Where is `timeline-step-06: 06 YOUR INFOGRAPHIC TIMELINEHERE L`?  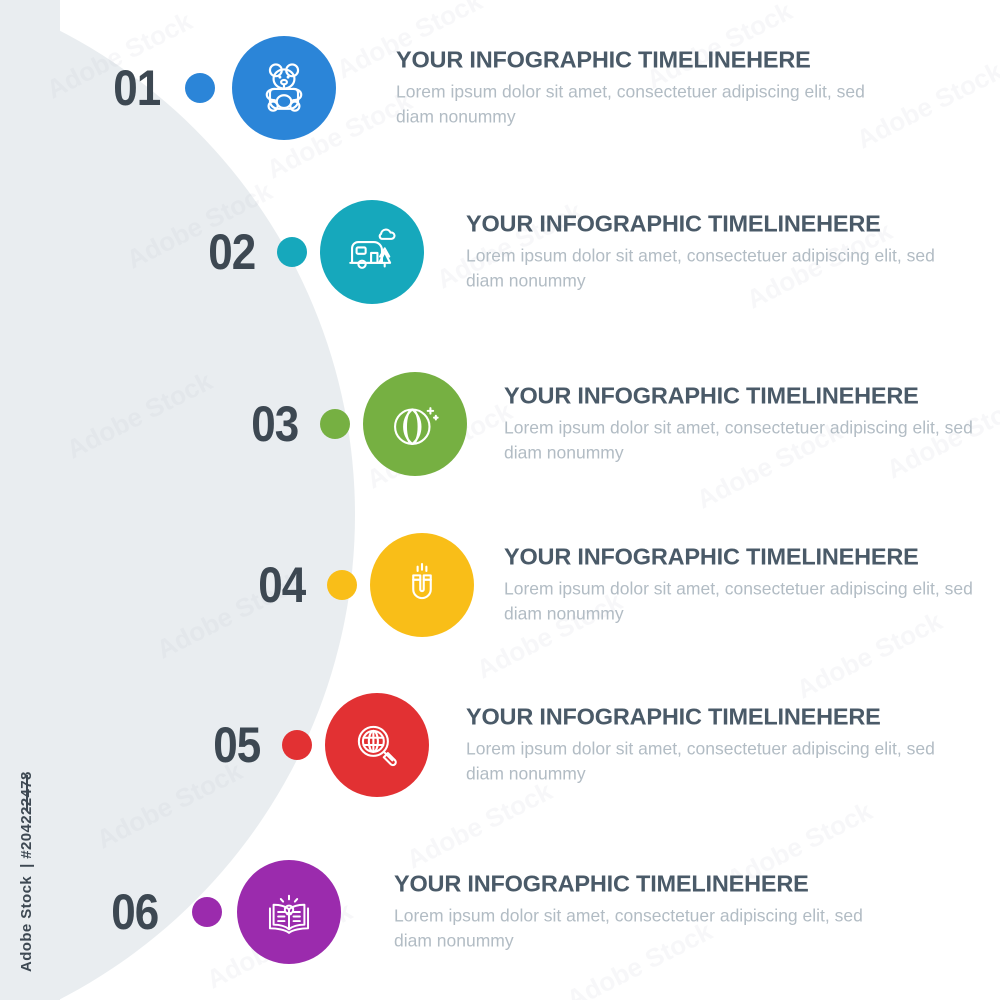
timeline-step-06: 06 YOUR INFOGRAPHIC TIMELINEHERE L is located at coordinates (500, 912).